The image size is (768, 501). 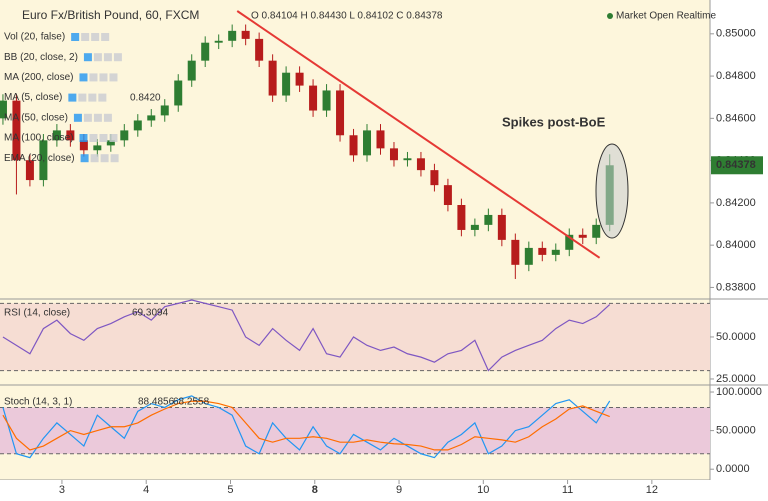 I want to click on annotation: Spikes post-BoE, so click(x=554, y=121).